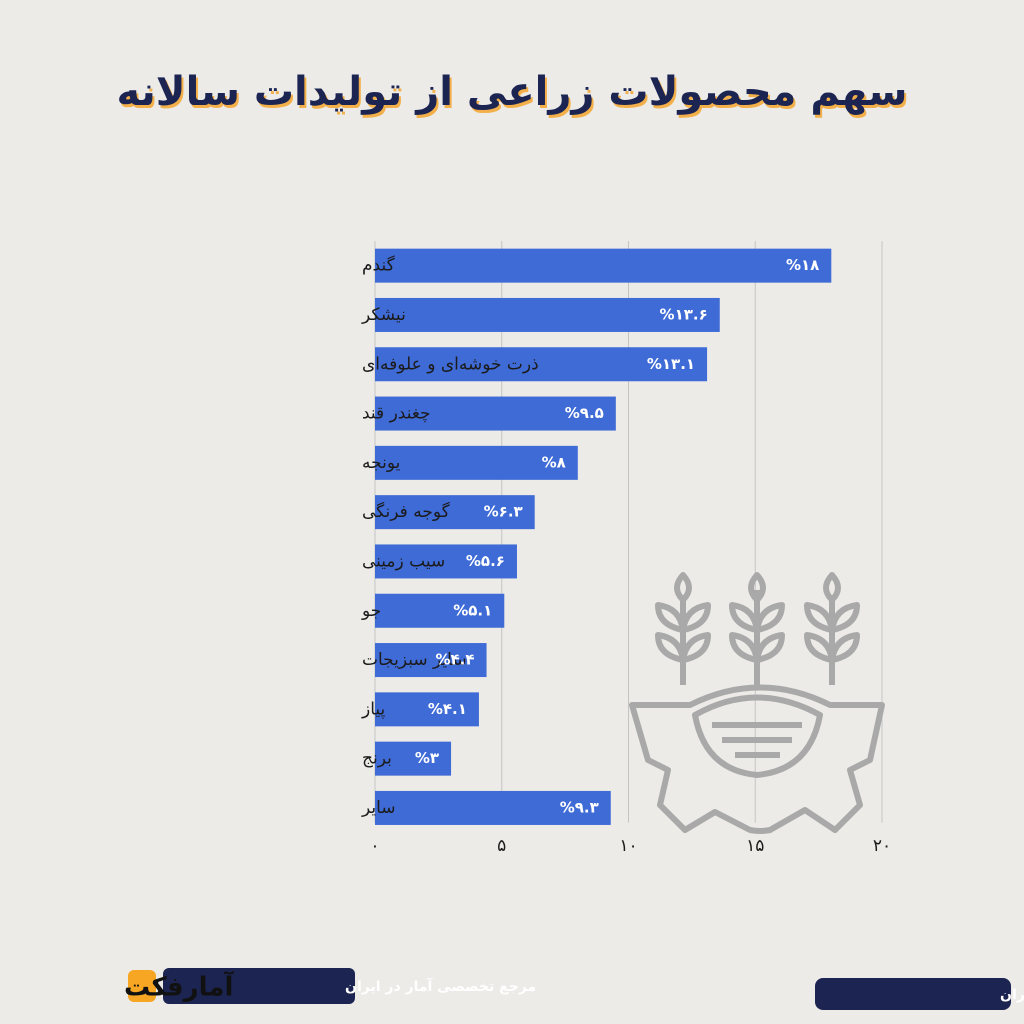 The height and width of the screenshot is (1024, 1024). What do you see at coordinates (373, 709) in the screenshot?
I see `category-label: پیاز` at bounding box center [373, 709].